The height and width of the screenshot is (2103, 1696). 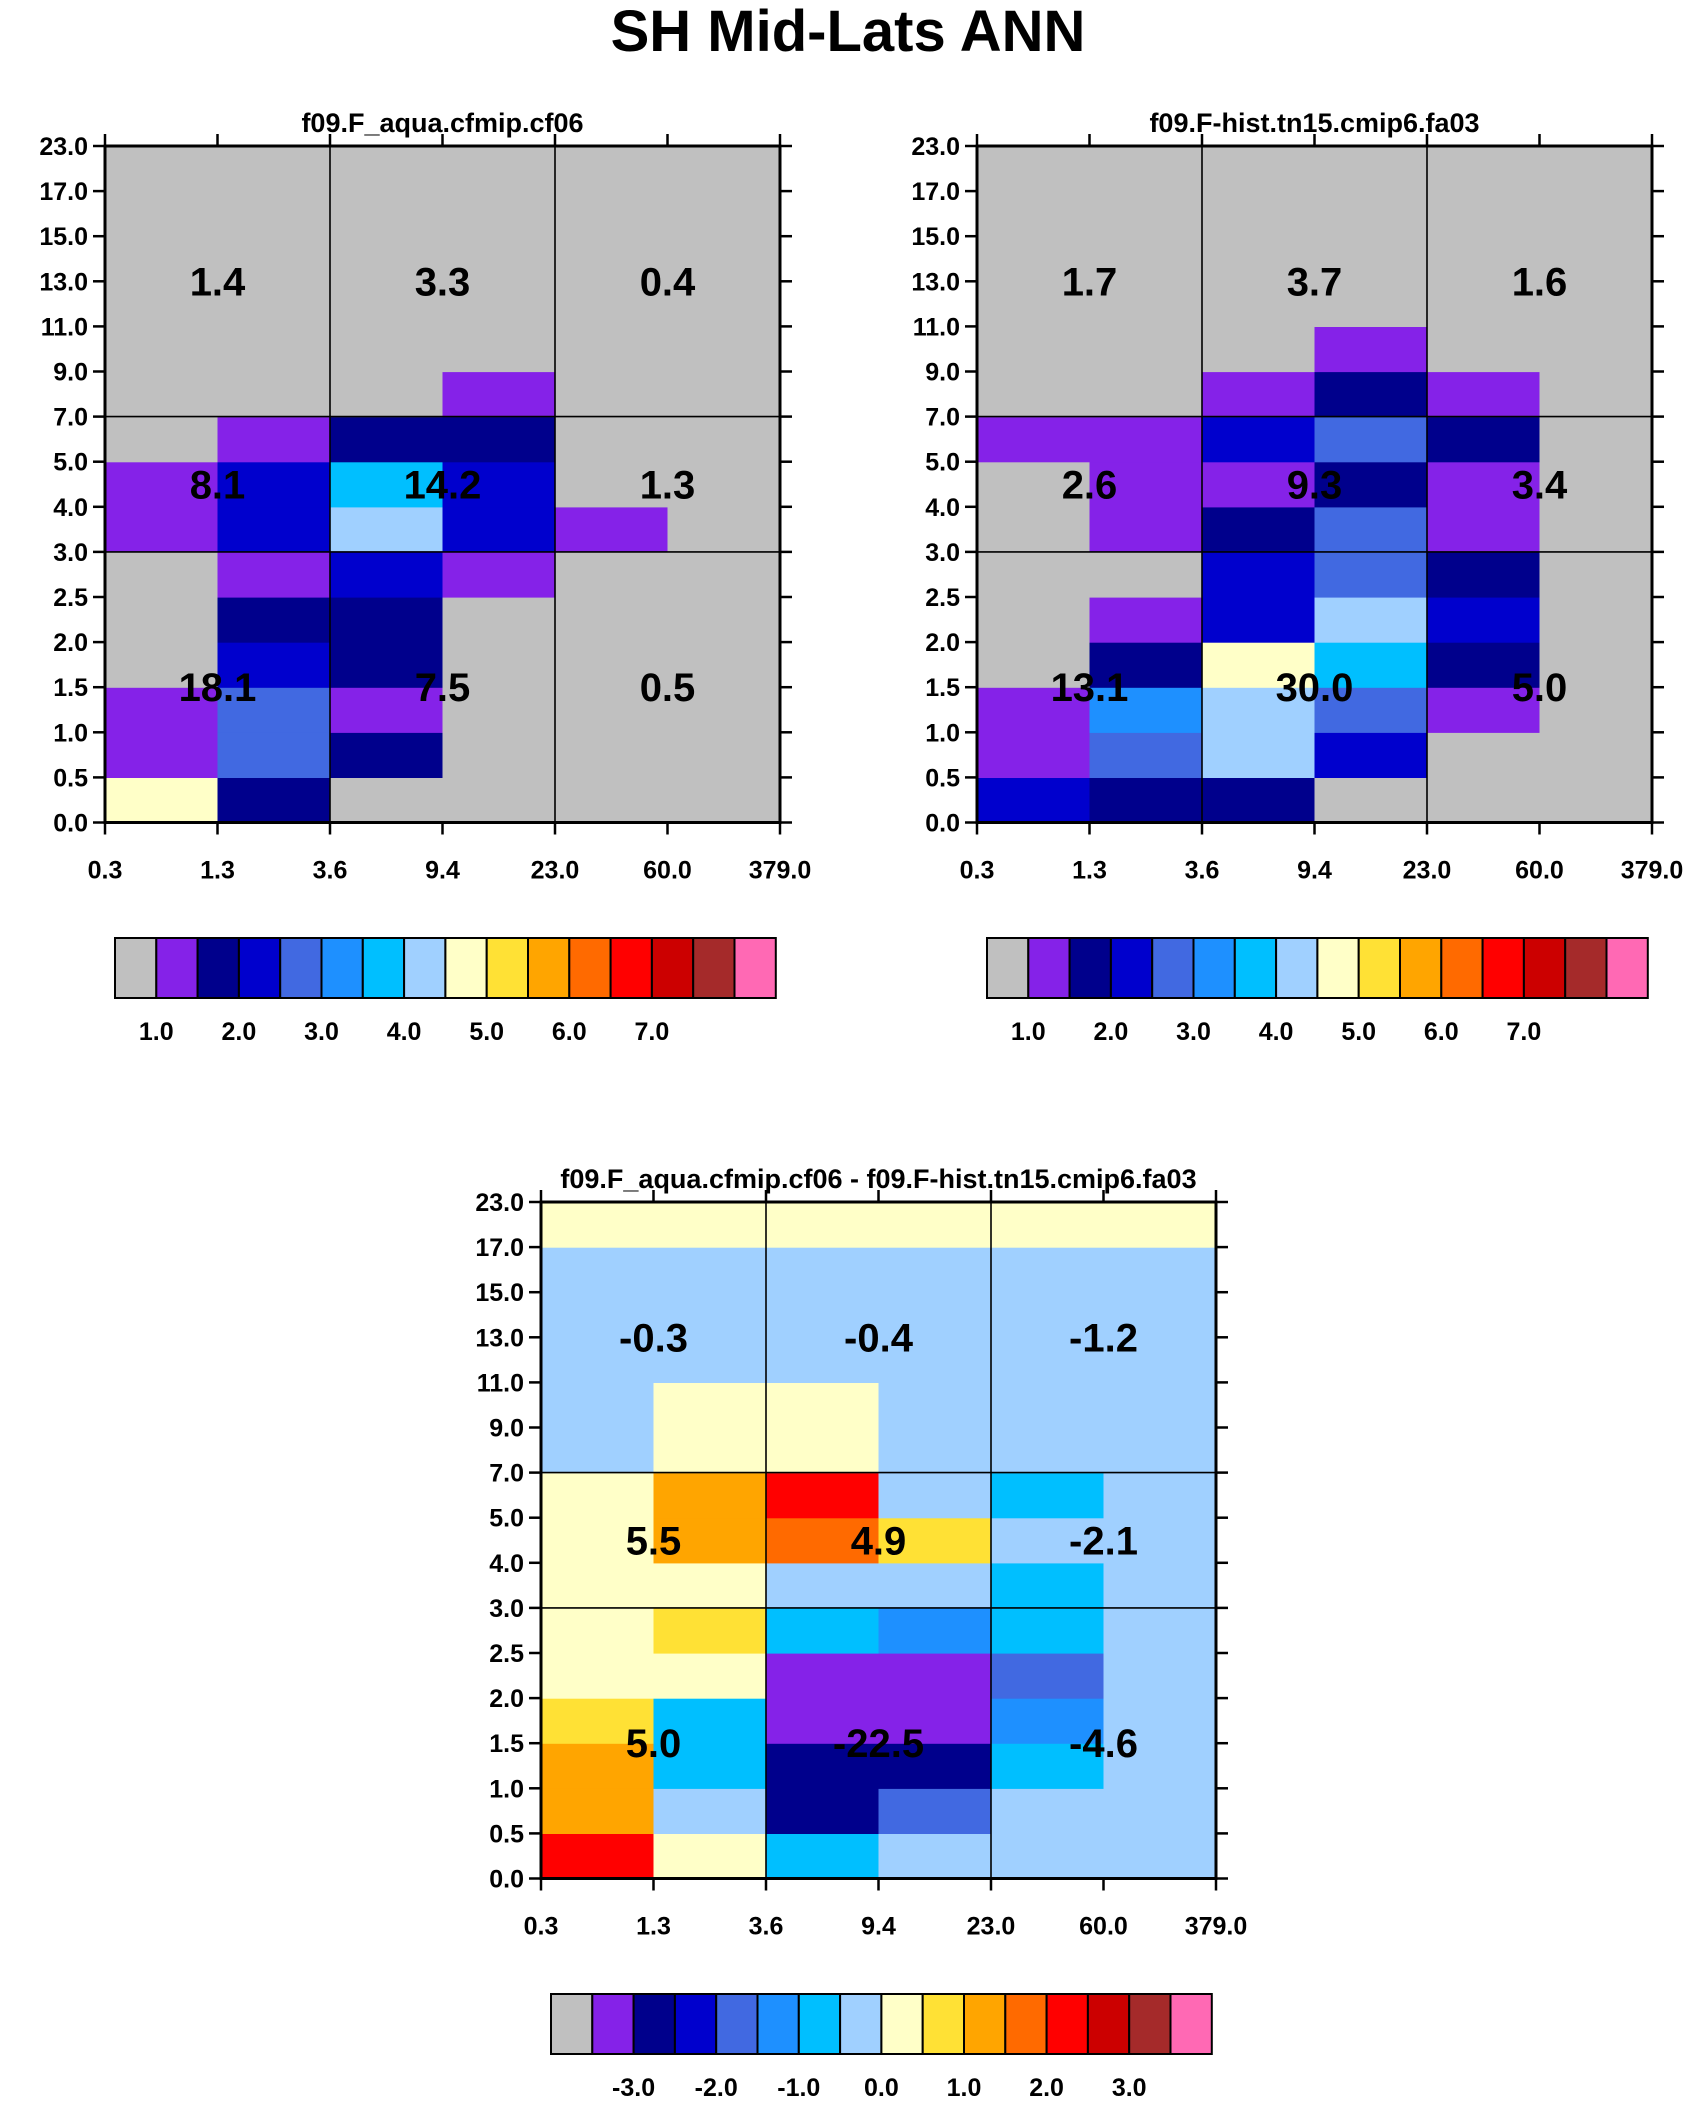 What do you see at coordinates (942, 463) in the screenshot?
I see `y-tick-label: 5.0` at bounding box center [942, 463].